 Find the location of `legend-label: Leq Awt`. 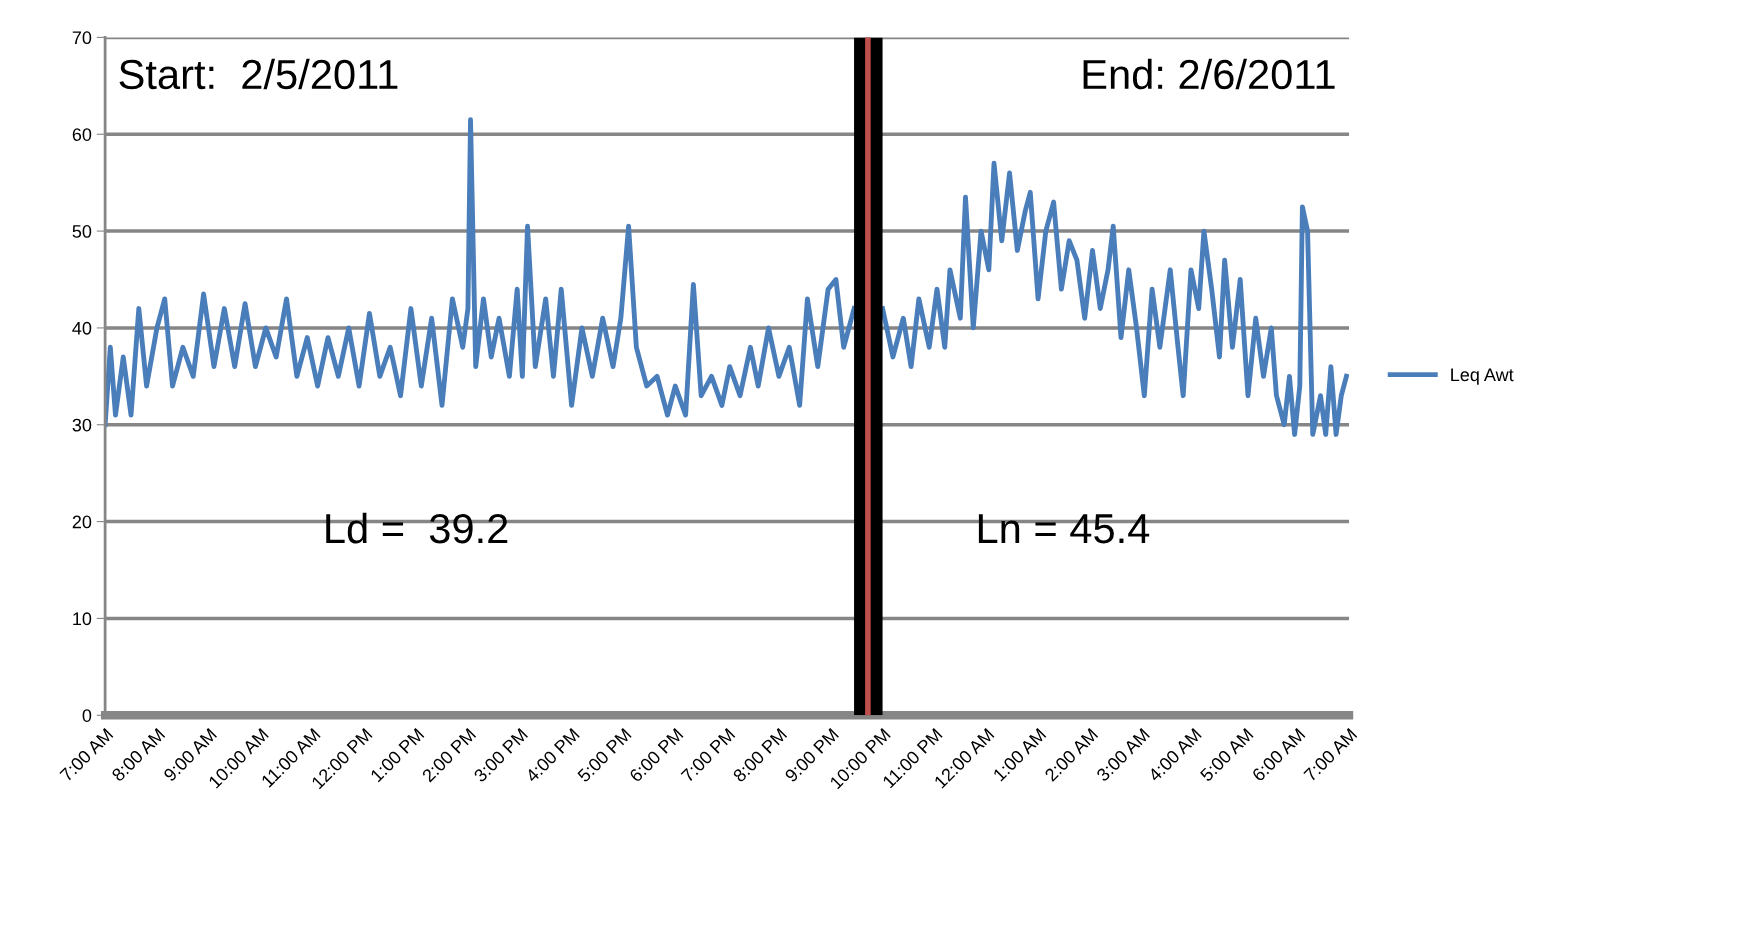

legend-label: Leq Awt is located at coordinates (1482, 376).